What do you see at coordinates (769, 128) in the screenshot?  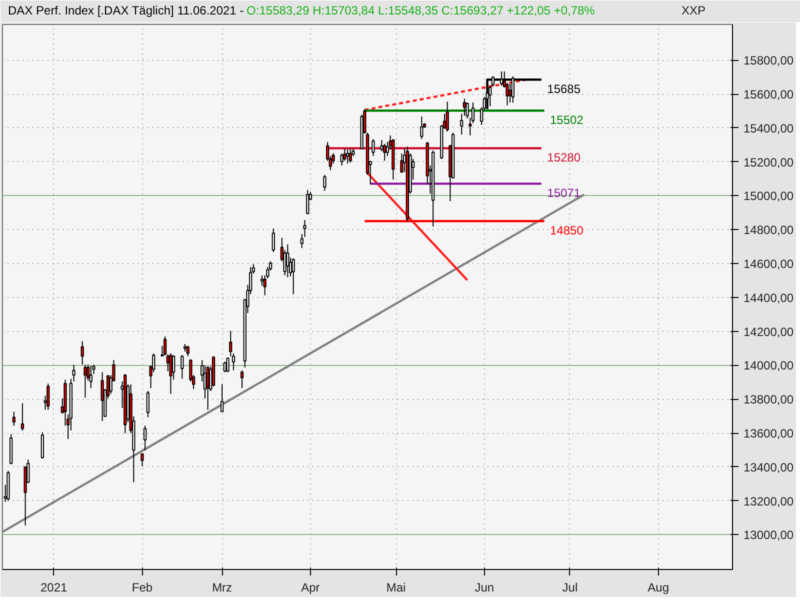 I see `y-tick-label: 15400,00` at bounding box center [769, 128].